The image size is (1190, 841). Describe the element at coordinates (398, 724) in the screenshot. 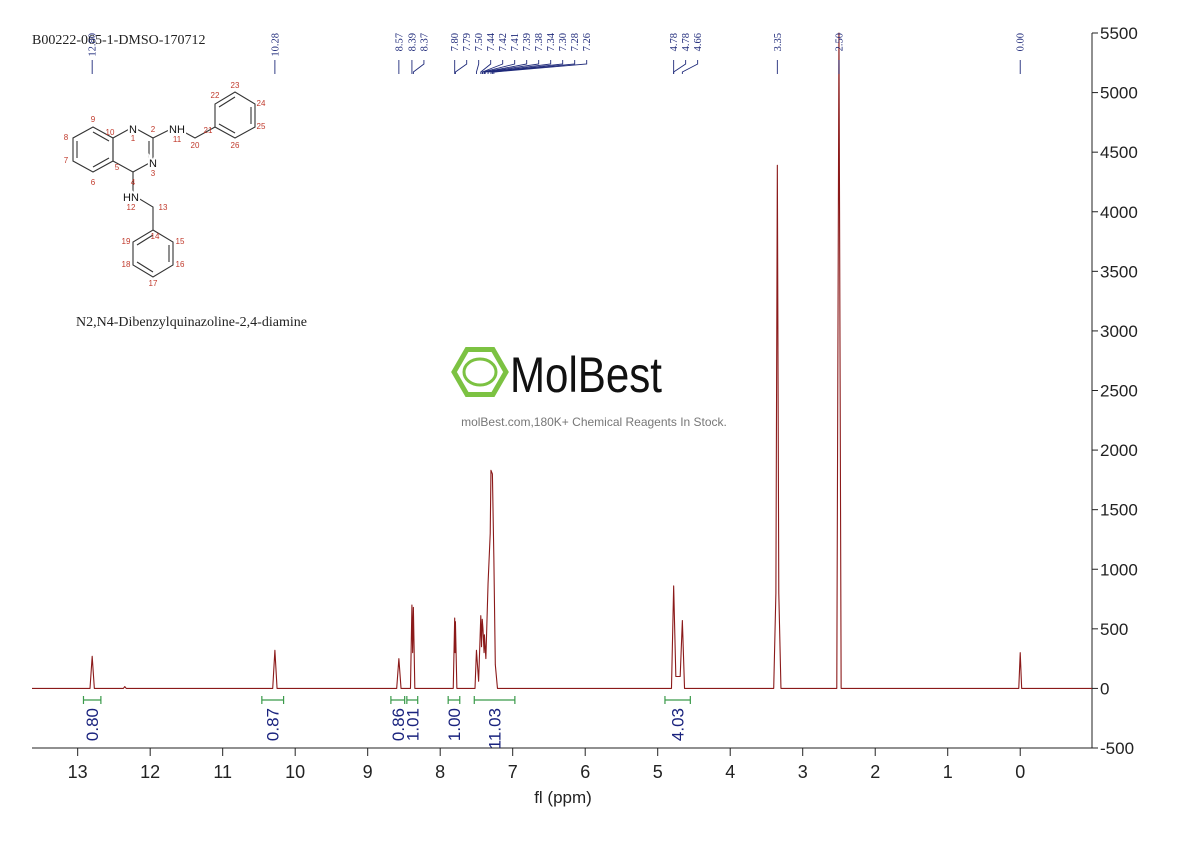

I see `integral-label: 0.86` at that location.